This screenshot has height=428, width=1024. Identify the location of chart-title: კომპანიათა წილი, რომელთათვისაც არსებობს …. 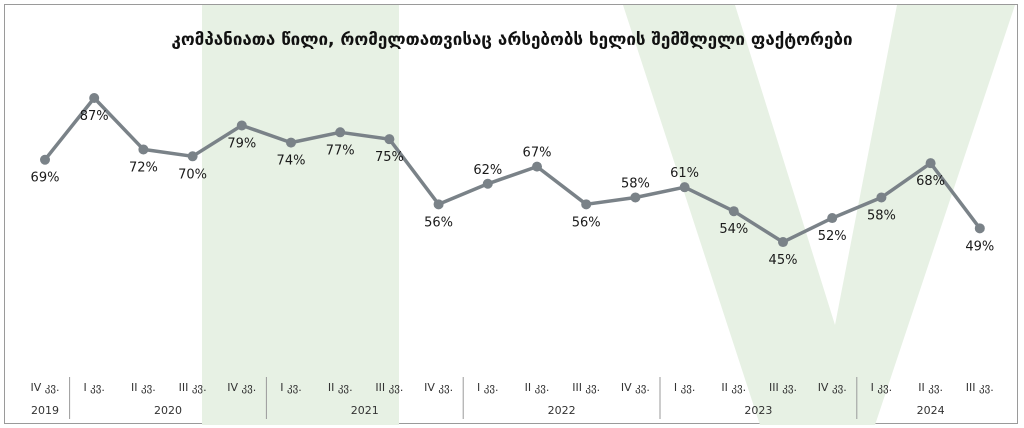
(511, 40).